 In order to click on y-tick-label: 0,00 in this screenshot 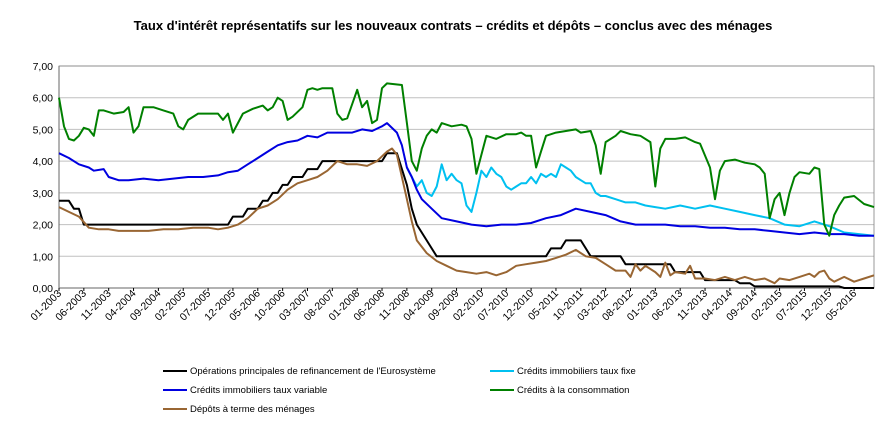, I will do `click(43, 289)`.